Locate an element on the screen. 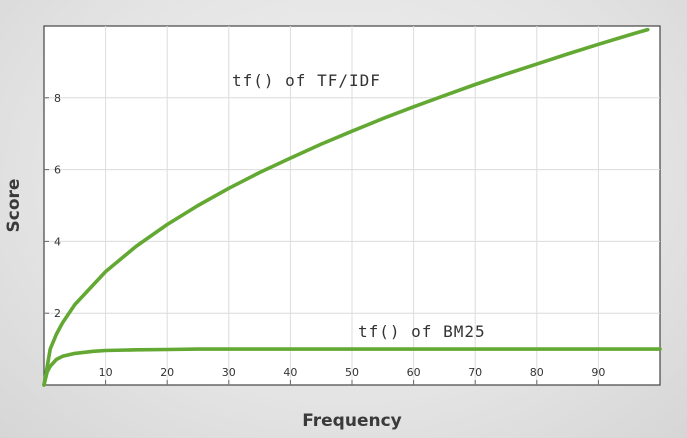  x-tick-label: 90 is located at coordinates (598, 372).